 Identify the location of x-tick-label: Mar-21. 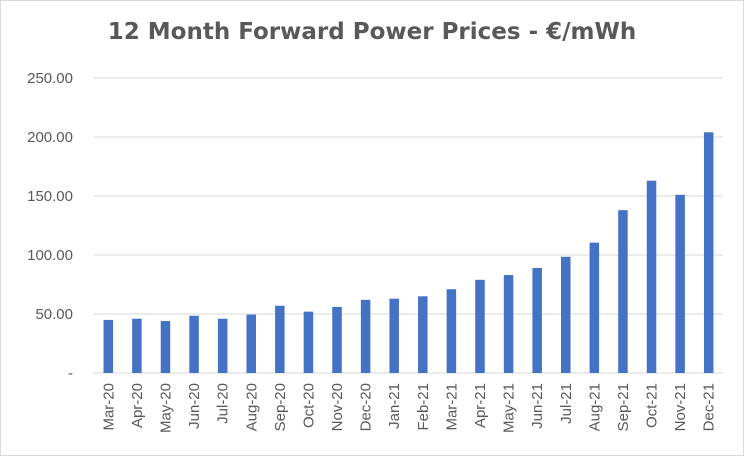
(451, 407).